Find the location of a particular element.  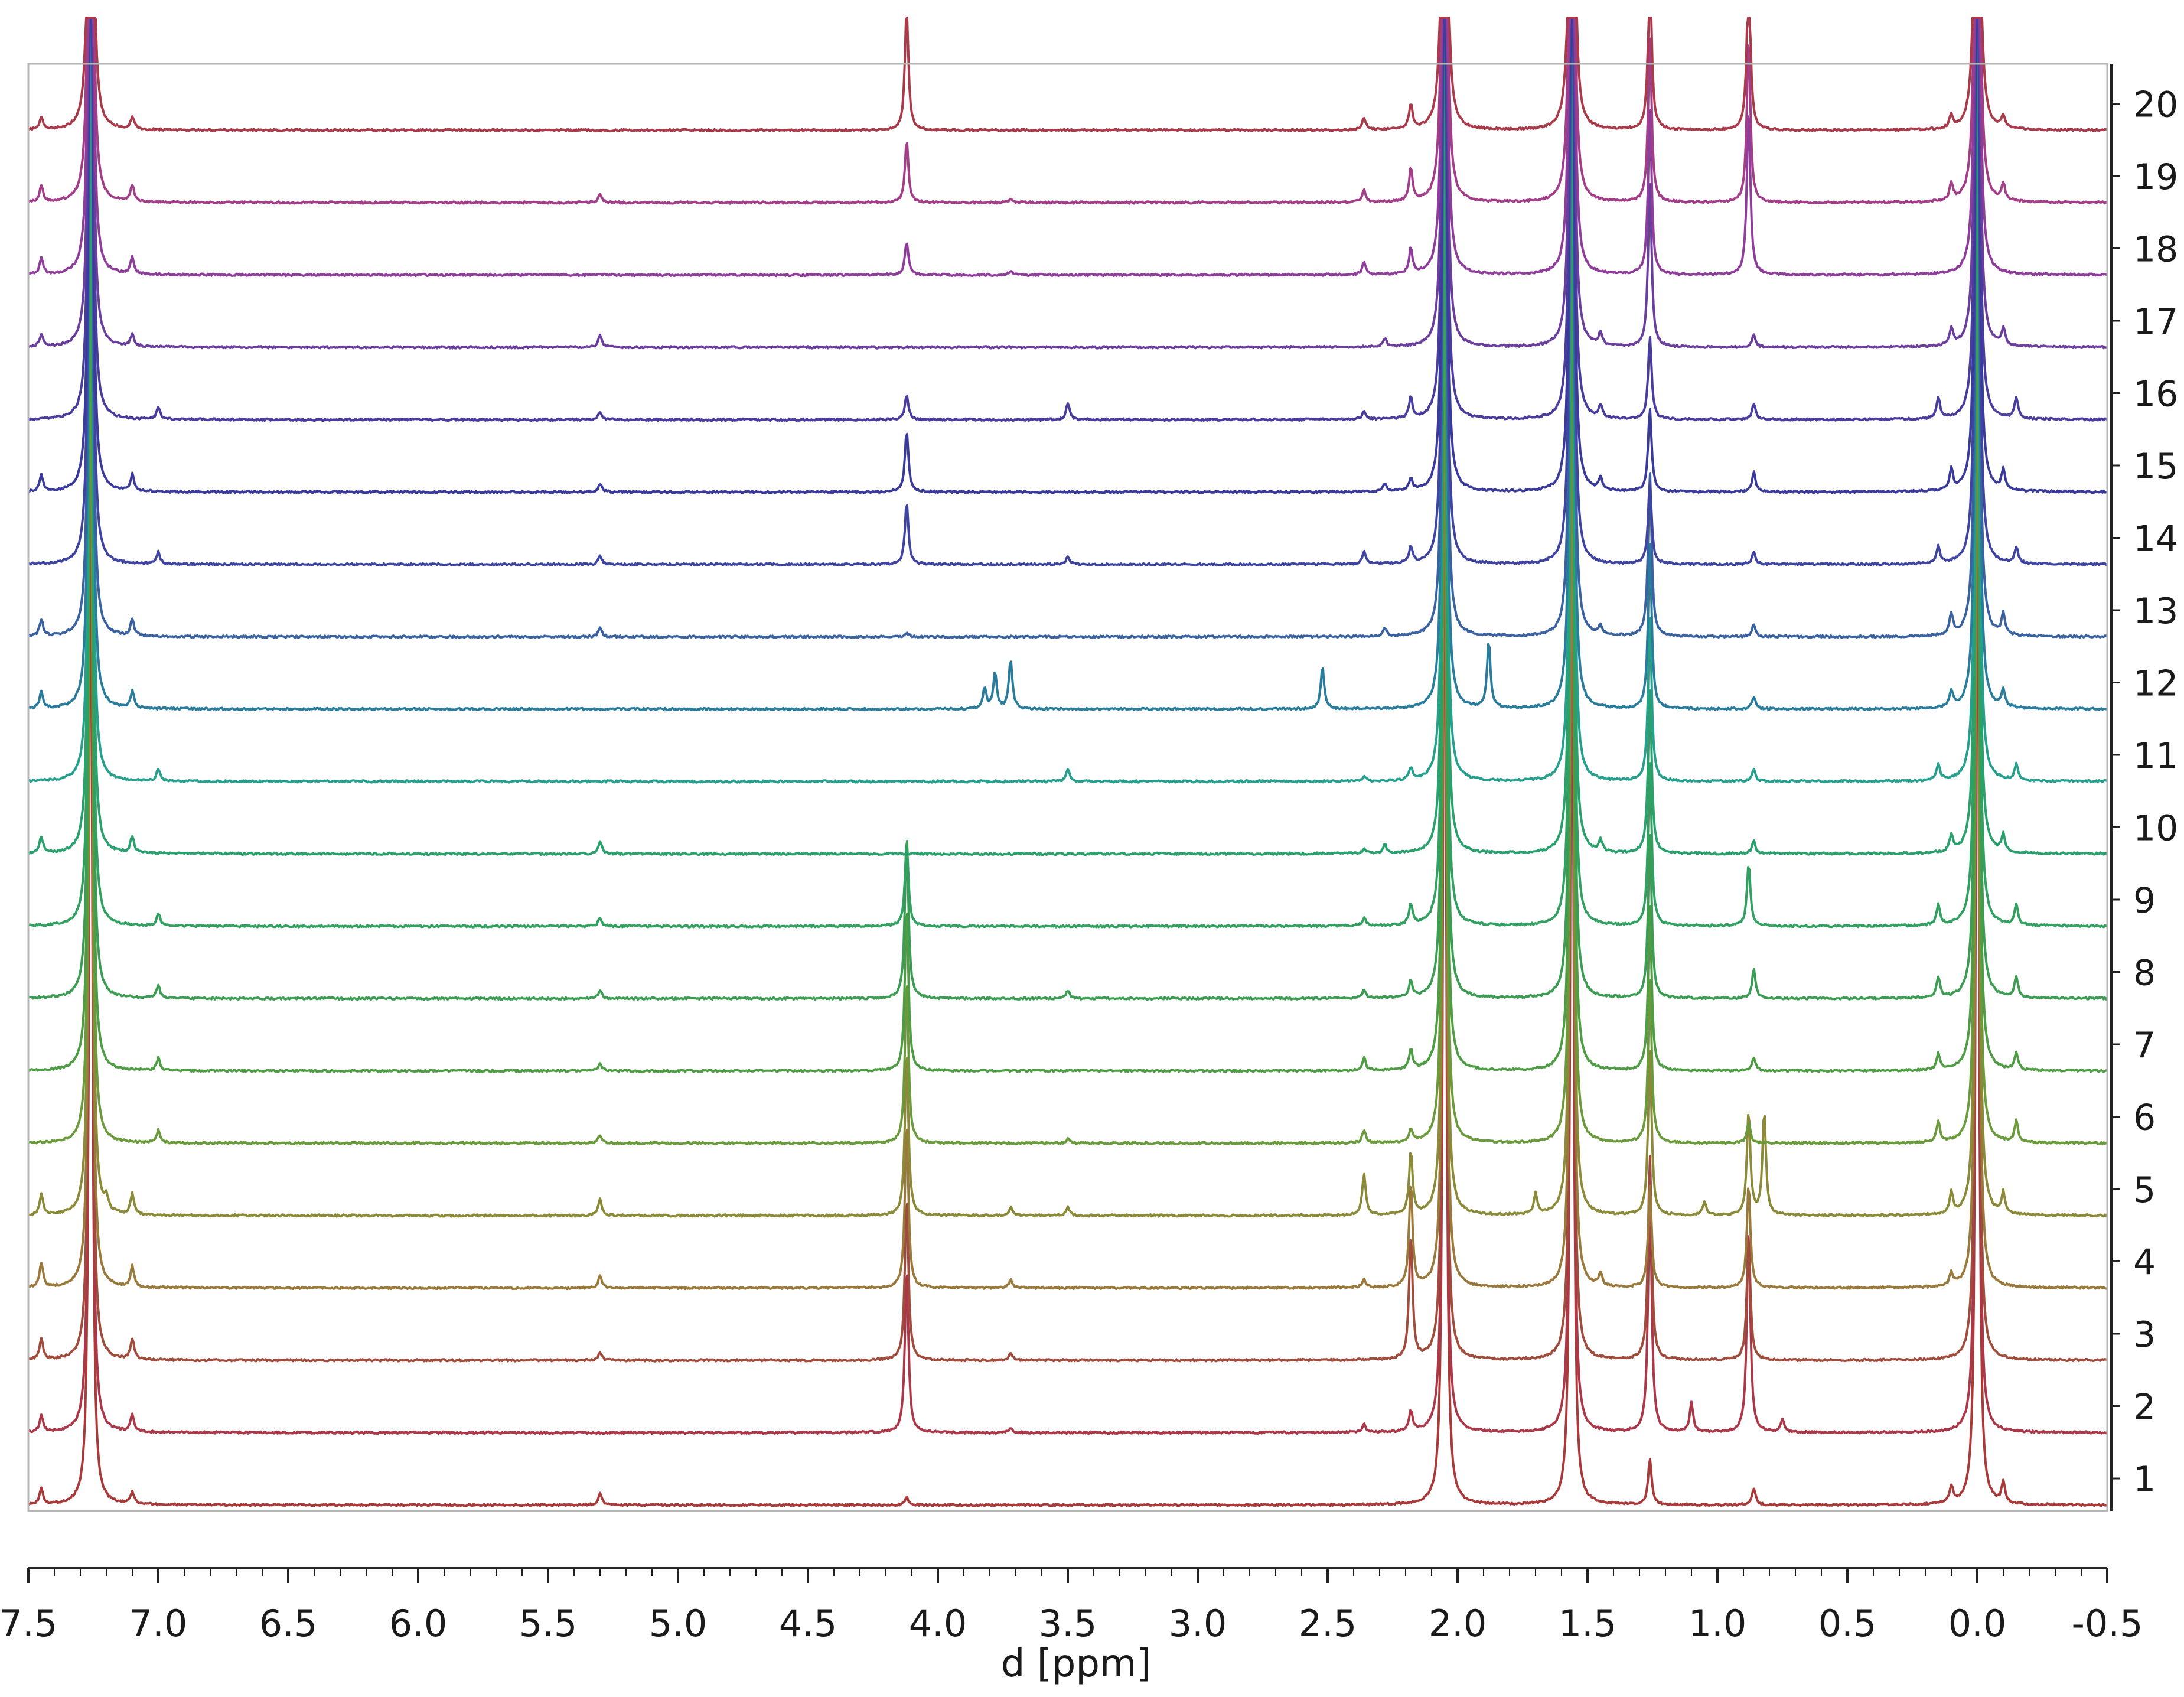

x-tick-label: 4.5 is located at coordinates (808, 1623).